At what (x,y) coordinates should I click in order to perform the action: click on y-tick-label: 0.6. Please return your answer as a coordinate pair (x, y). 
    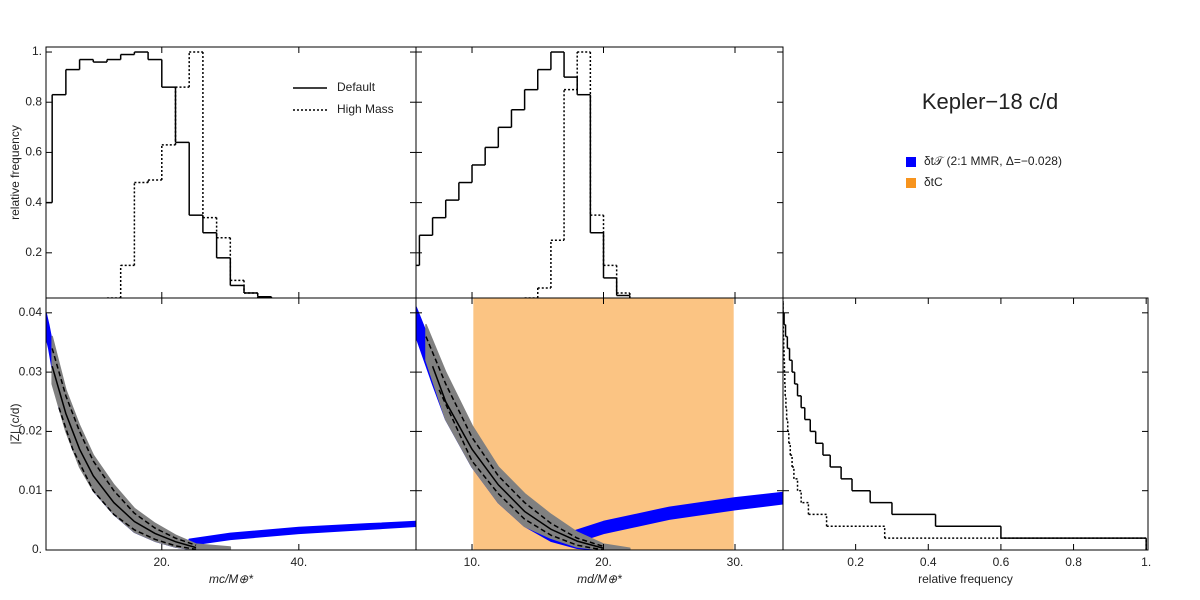
    Looking at the image, I should click on (33, 152).